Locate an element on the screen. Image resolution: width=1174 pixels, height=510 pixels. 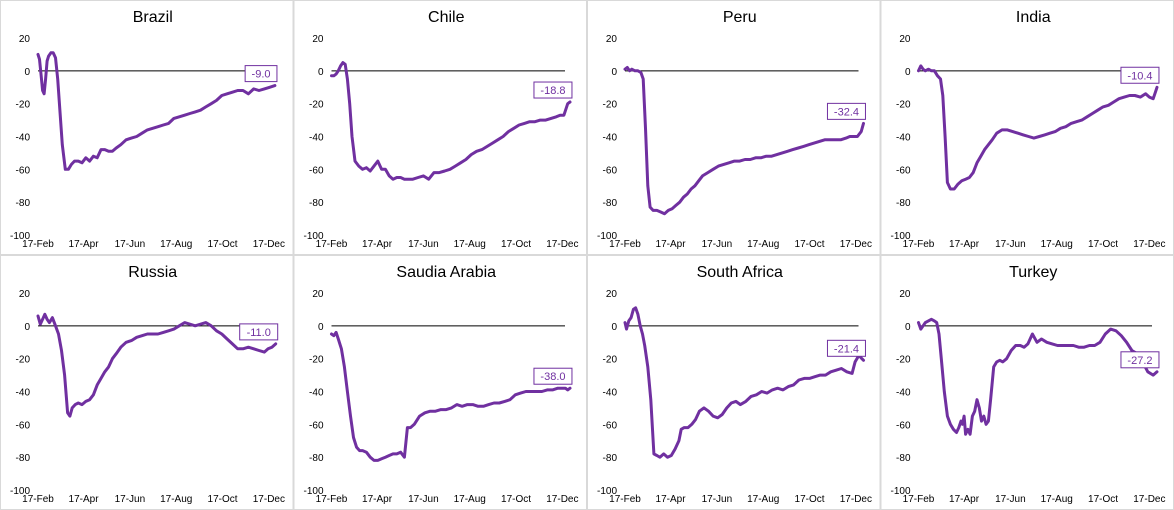
end-value-label: -21.4 is located at coordinates (846, 349).